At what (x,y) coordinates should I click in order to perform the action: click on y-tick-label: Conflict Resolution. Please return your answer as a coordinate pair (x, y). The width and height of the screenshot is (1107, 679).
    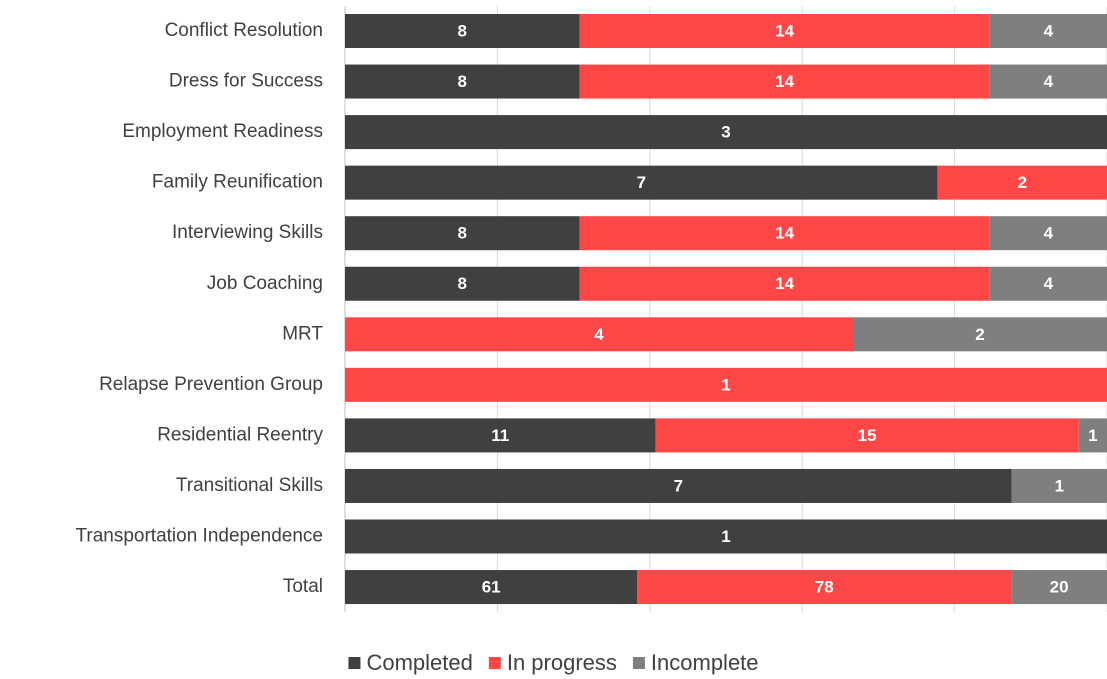
    Looking at the image, I should click on (244, 30).